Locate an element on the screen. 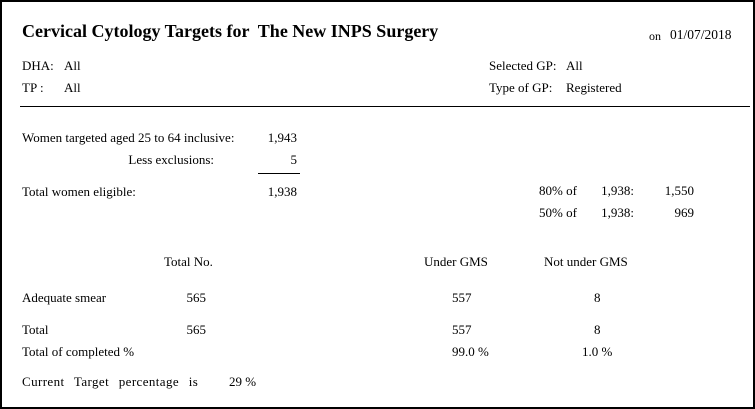  column-header-total-no: Total No. is located at coordinates (188, 261).